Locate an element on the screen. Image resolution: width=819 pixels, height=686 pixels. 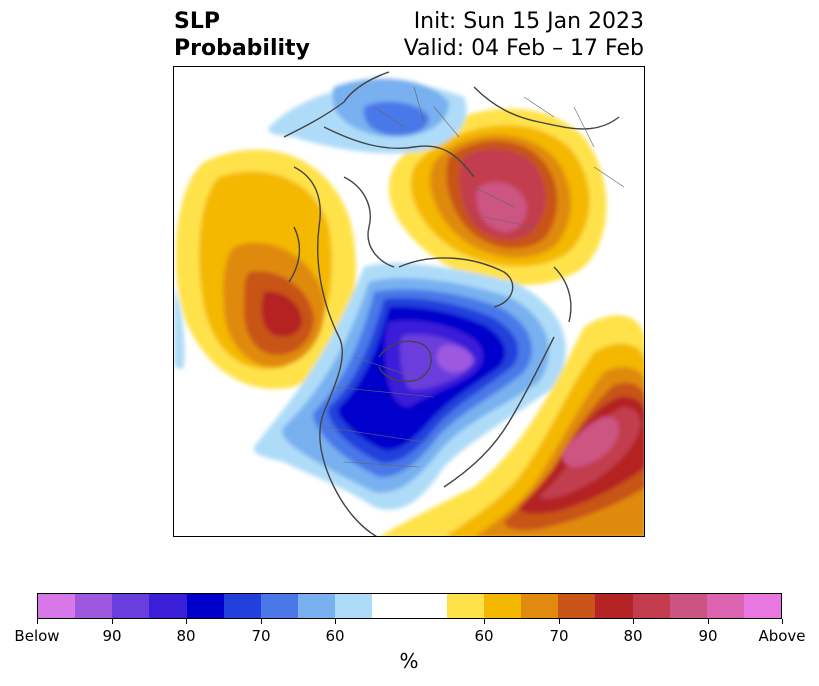
colorbar-tick-label: Above is located at coordinates (782, 636).